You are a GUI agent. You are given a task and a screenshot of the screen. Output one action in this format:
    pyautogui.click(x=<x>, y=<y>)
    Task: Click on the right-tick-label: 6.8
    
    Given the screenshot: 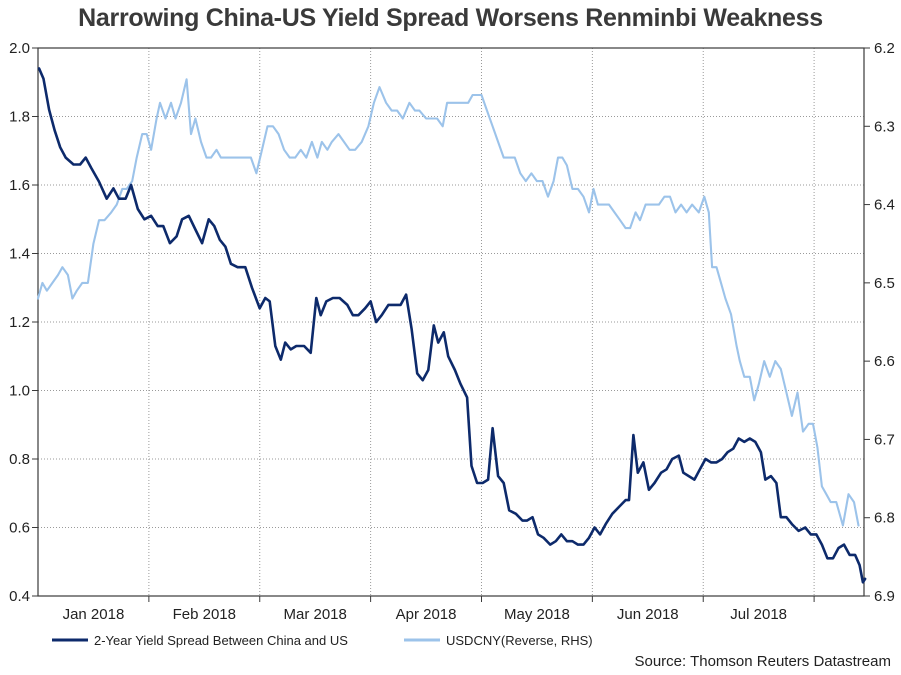 What is the action you would take?
    pyautogui.click(x=884, y=518)
    